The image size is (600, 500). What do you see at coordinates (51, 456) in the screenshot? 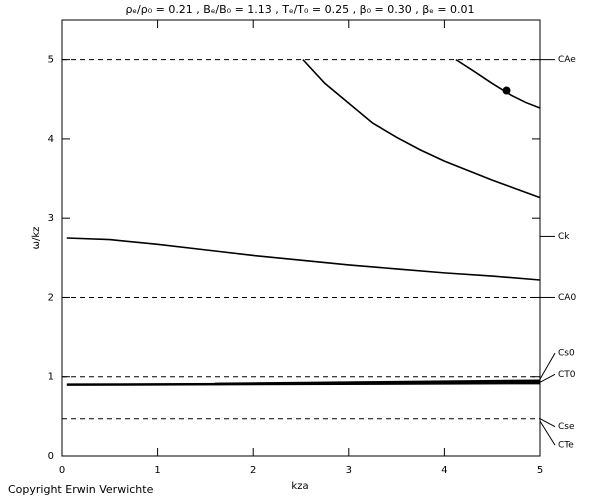
I see `y-tick-label: 0` at bounding box center [51, 456].